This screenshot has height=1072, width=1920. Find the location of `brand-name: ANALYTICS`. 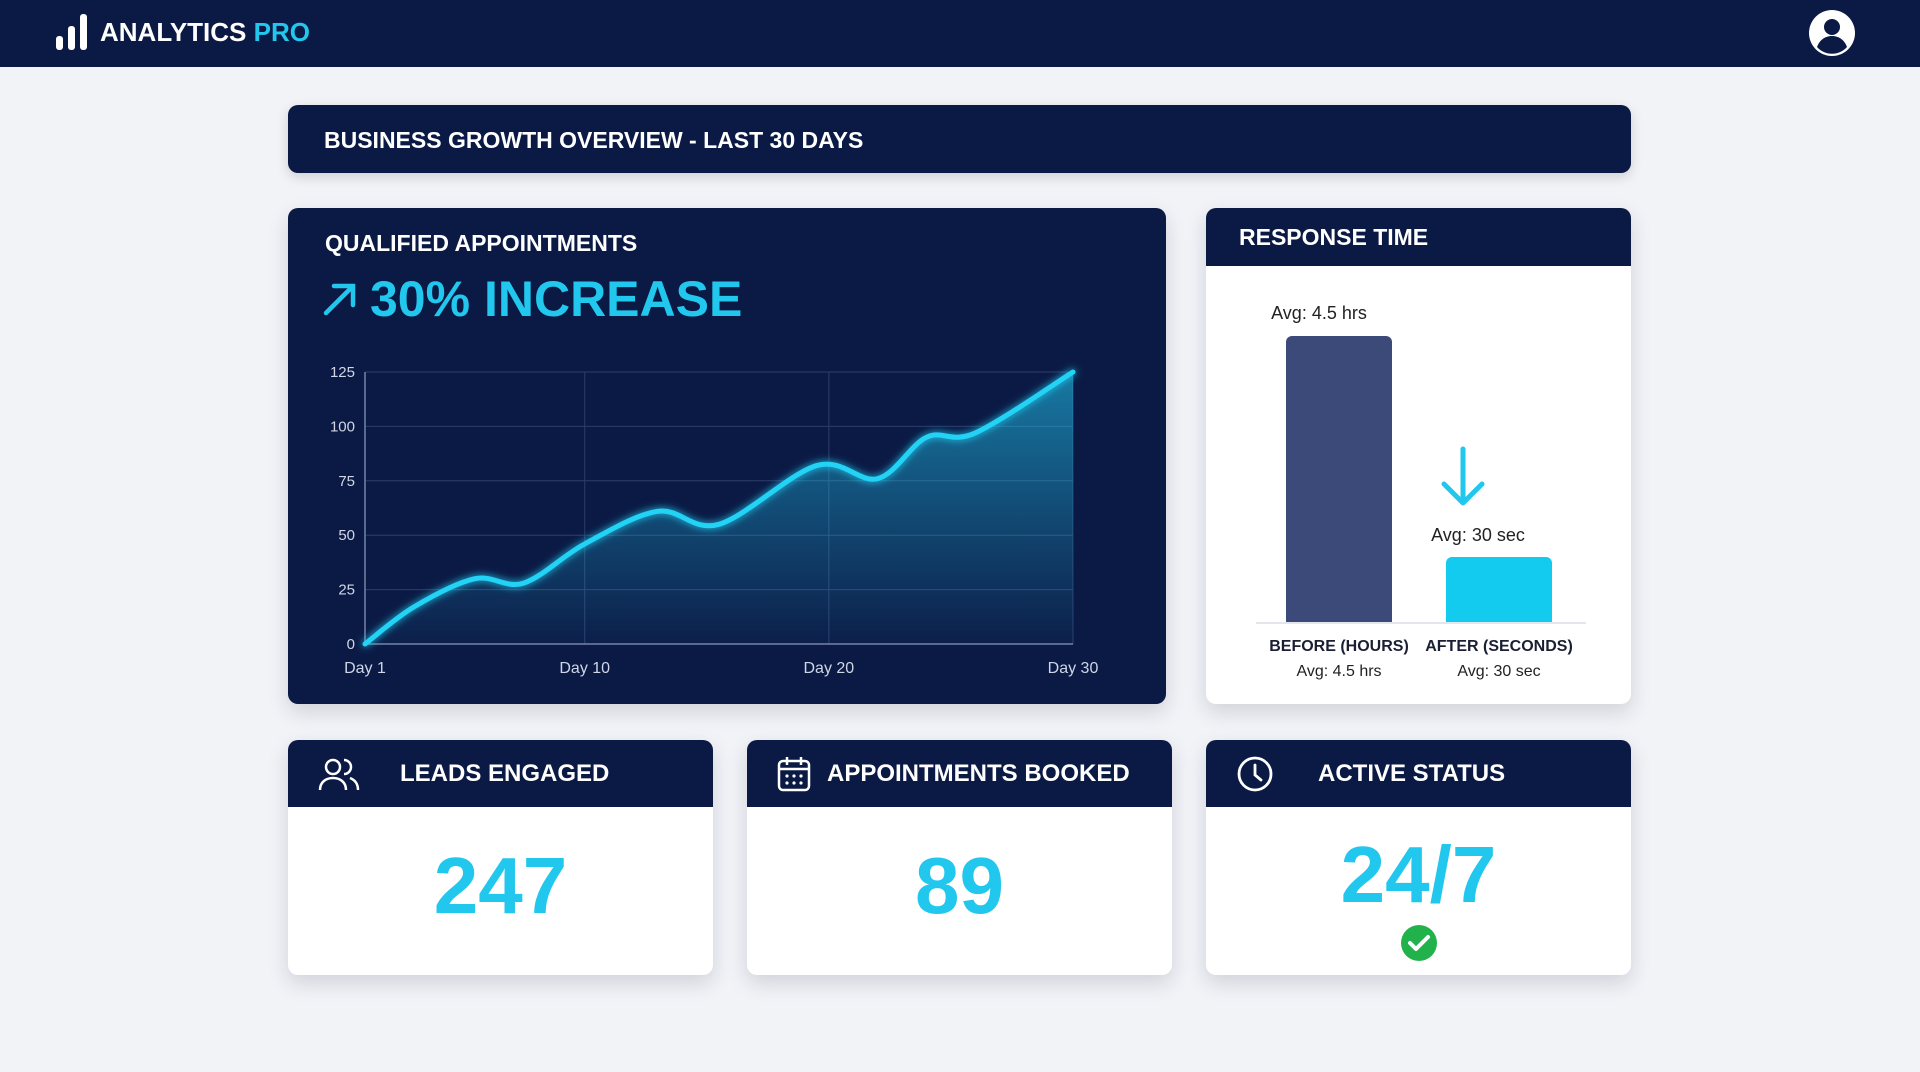

brand-name: ANALYTICS is located at coordinates (173, 31).